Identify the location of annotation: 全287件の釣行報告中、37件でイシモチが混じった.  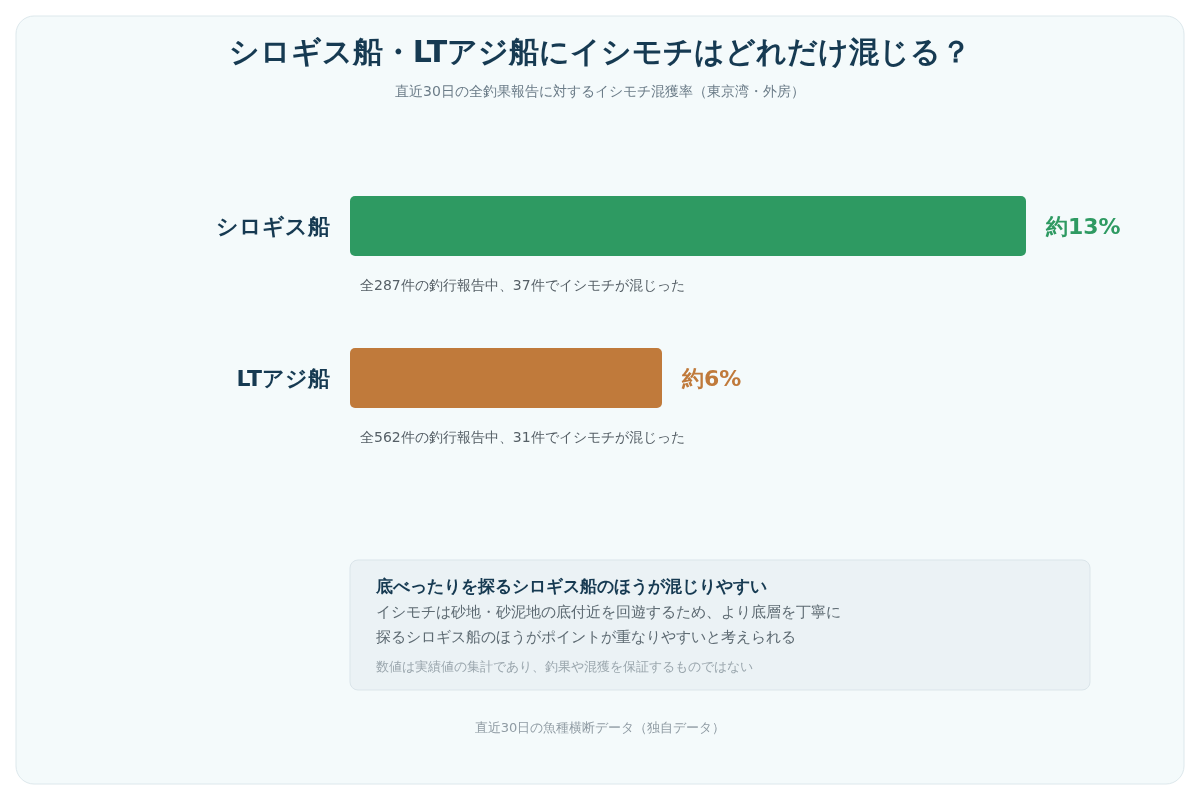
(522, 285).